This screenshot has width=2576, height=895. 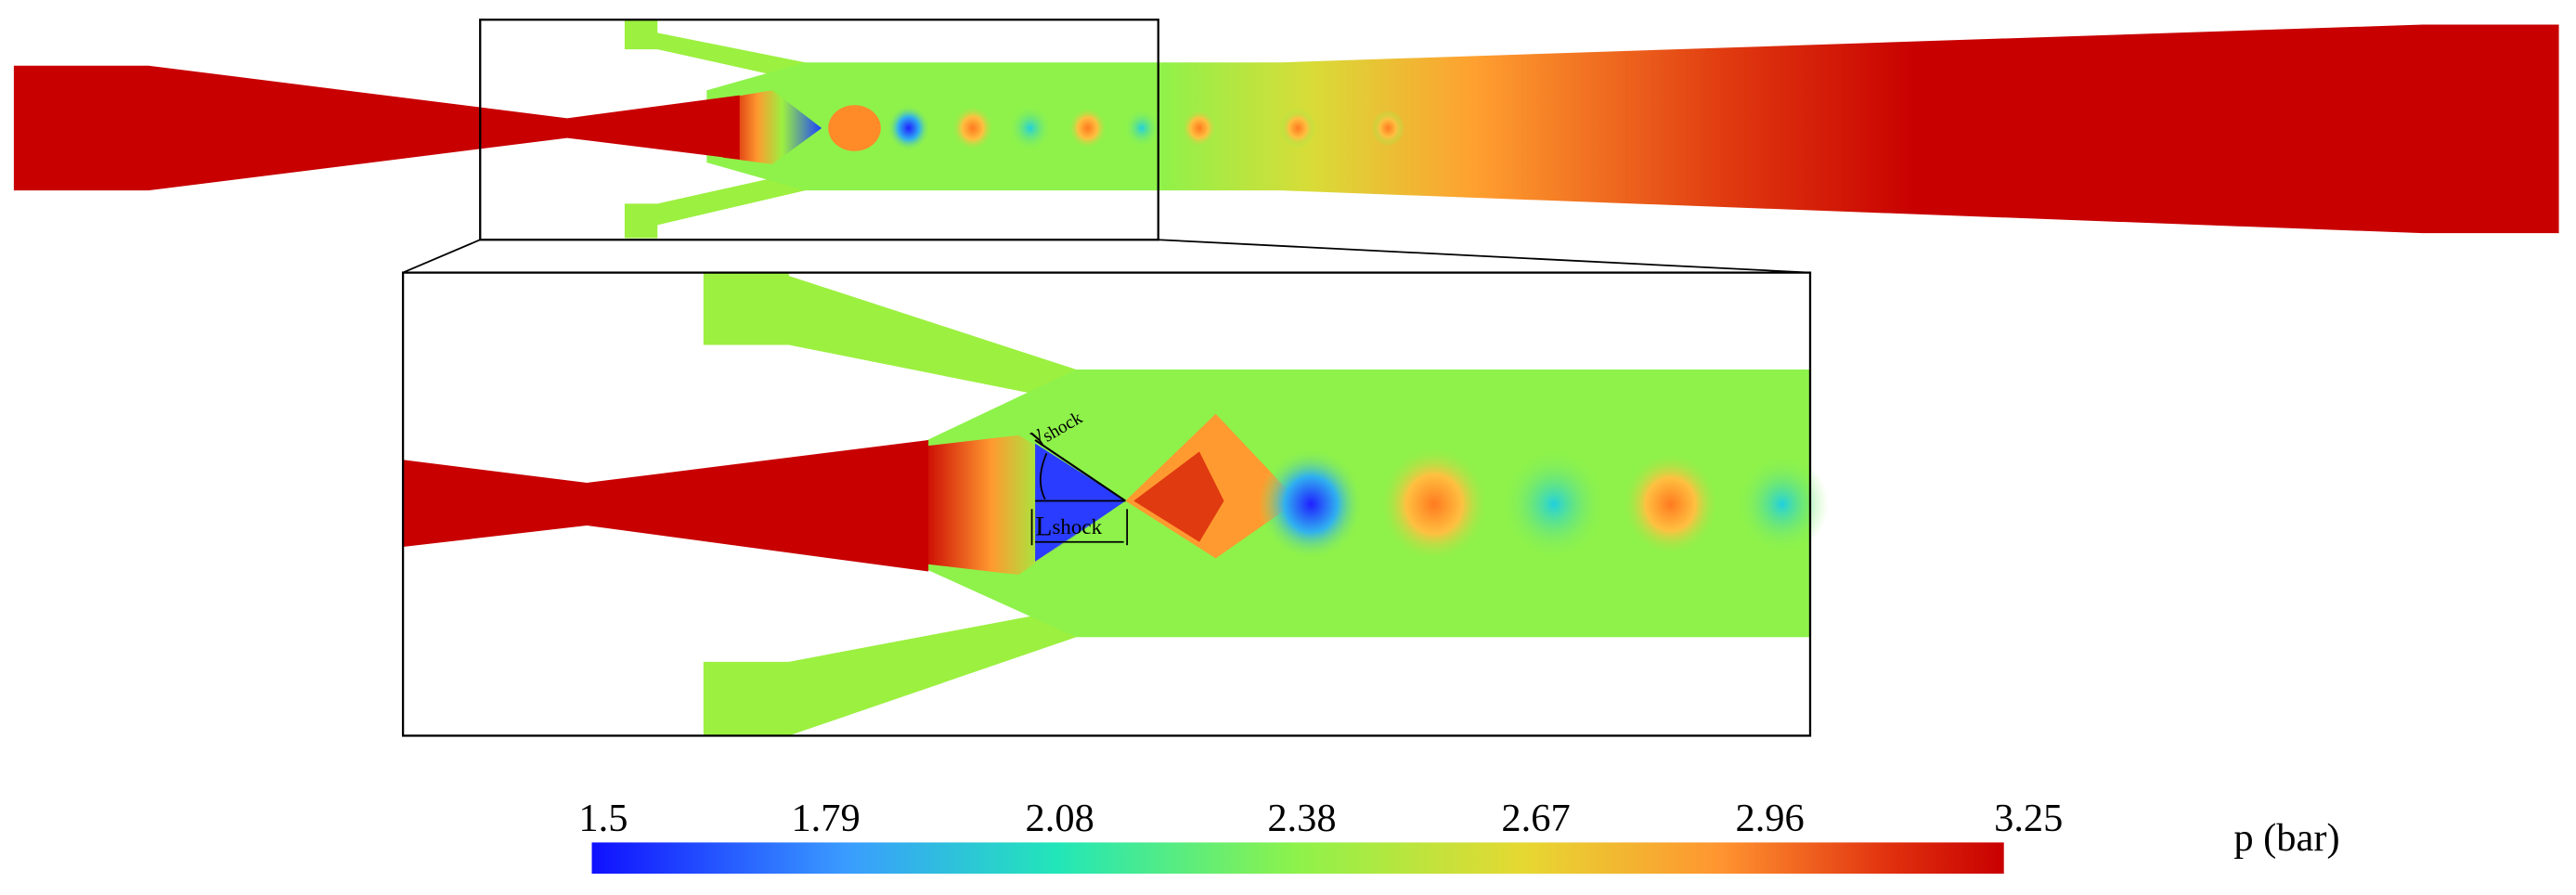 I want to click on colorbar-tick-label: 2.67, so click(x=1535, y=818).